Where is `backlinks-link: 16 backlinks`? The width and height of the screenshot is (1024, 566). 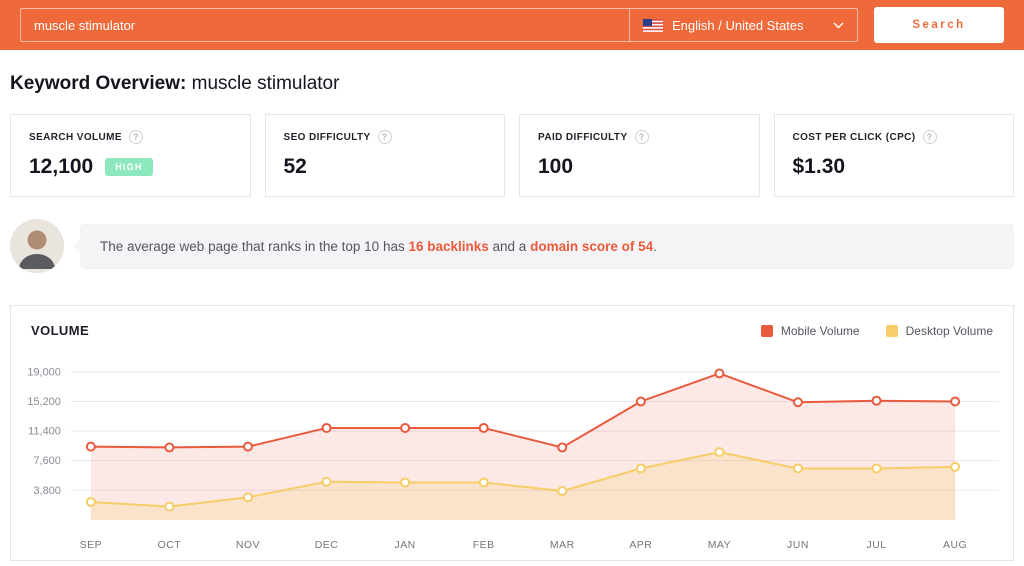 backlinks-link: 16 backlinks is located at coordinates (448, 246).